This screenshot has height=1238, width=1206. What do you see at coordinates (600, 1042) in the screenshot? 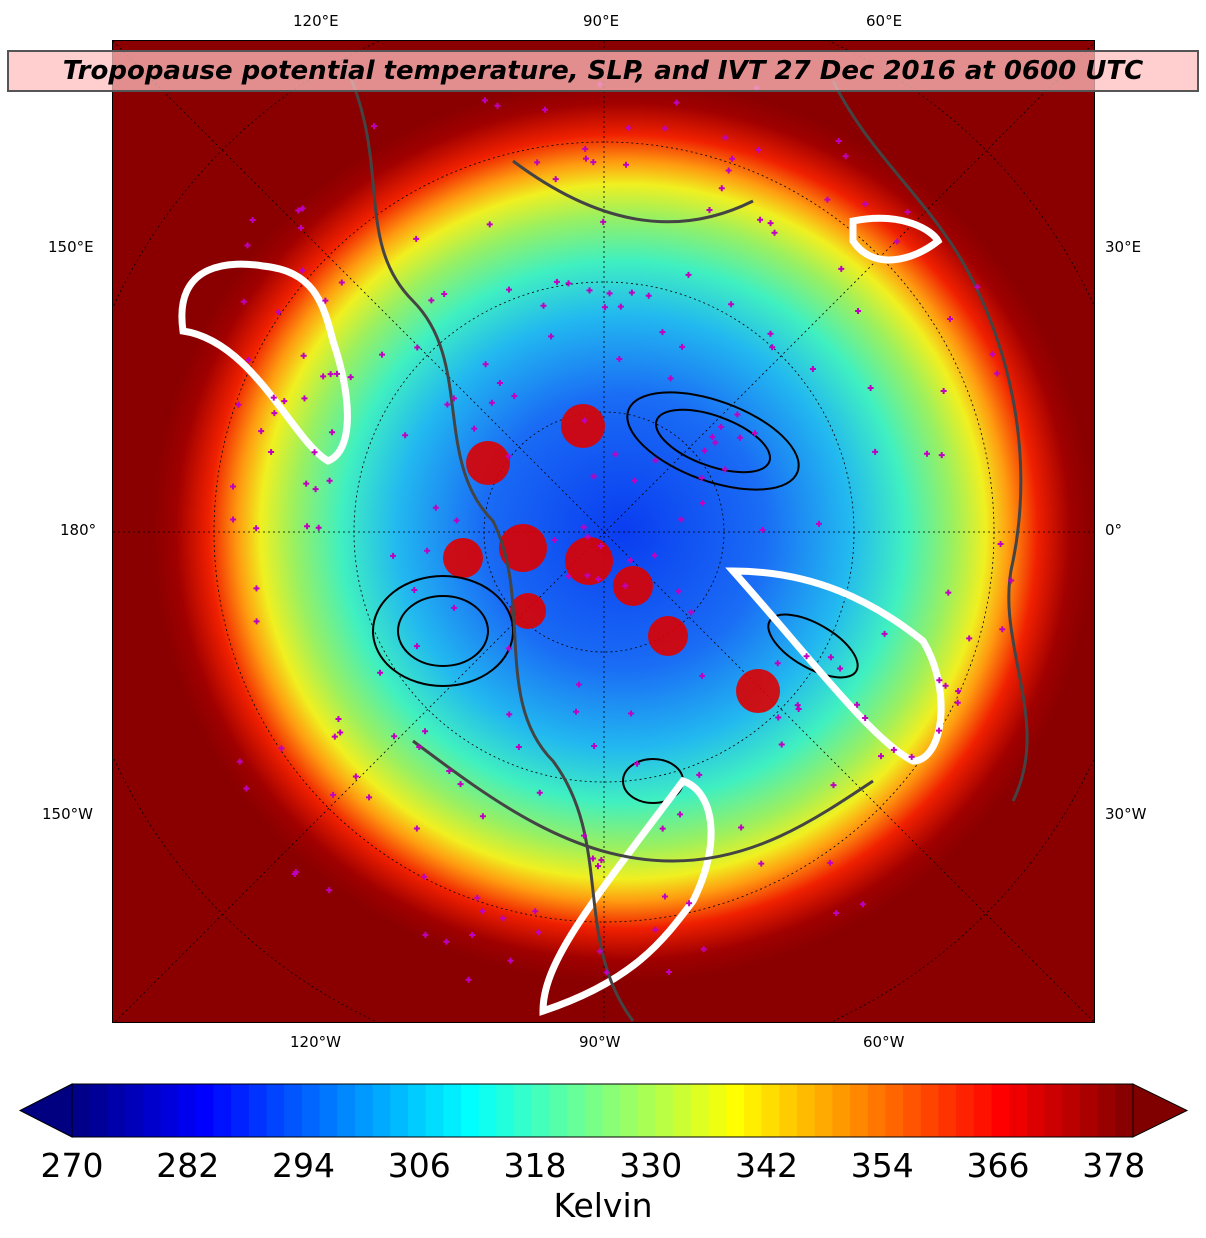
I see `lon-label-bottom: 90°W` at bounding box center [600, 1042].